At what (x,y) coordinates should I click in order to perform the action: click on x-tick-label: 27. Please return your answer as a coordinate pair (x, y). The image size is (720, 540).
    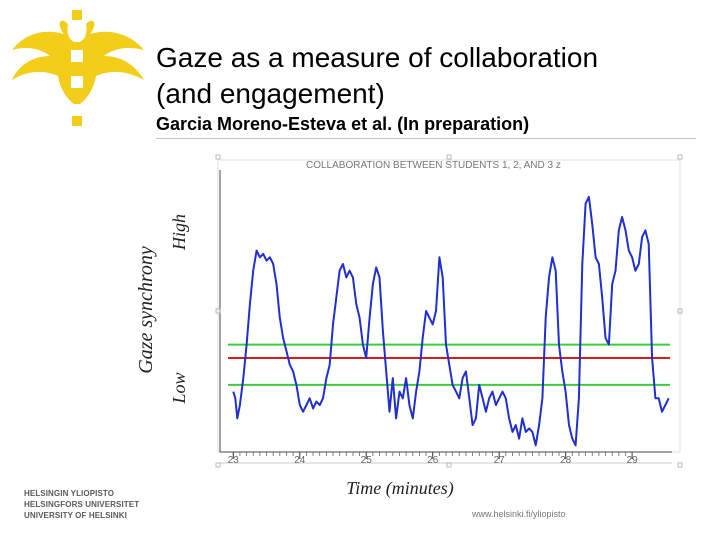
    Looking at the image, I should click on (500, 460).